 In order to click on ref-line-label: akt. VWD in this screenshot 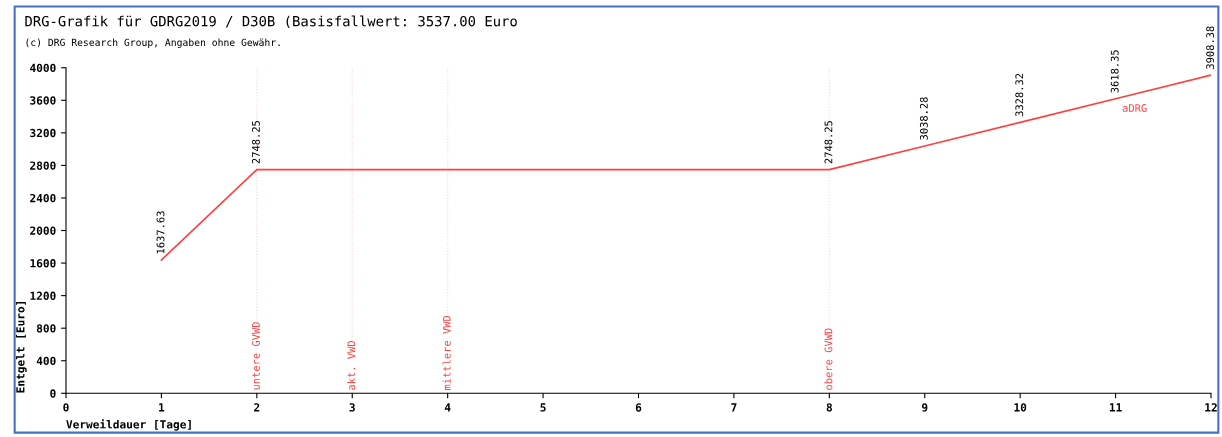, I will do `click(351, 365)`.